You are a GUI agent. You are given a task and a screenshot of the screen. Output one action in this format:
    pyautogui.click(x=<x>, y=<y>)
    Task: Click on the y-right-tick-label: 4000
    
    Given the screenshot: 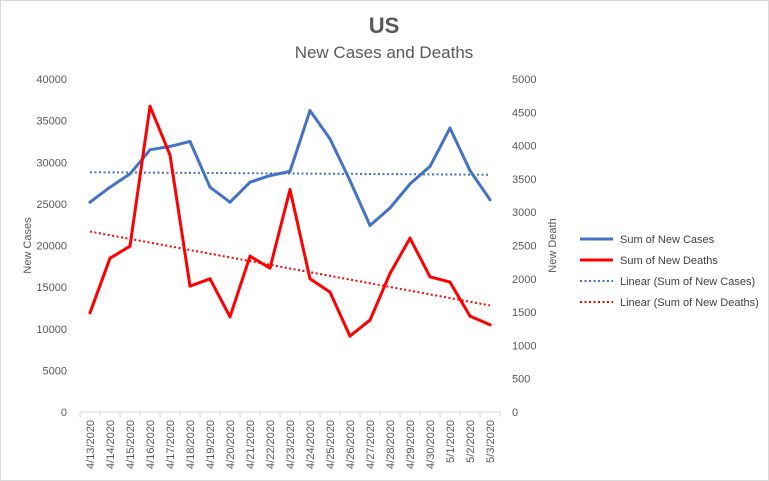 What is the action you would take?
    pyautogui.click(x=524, y=147)
    